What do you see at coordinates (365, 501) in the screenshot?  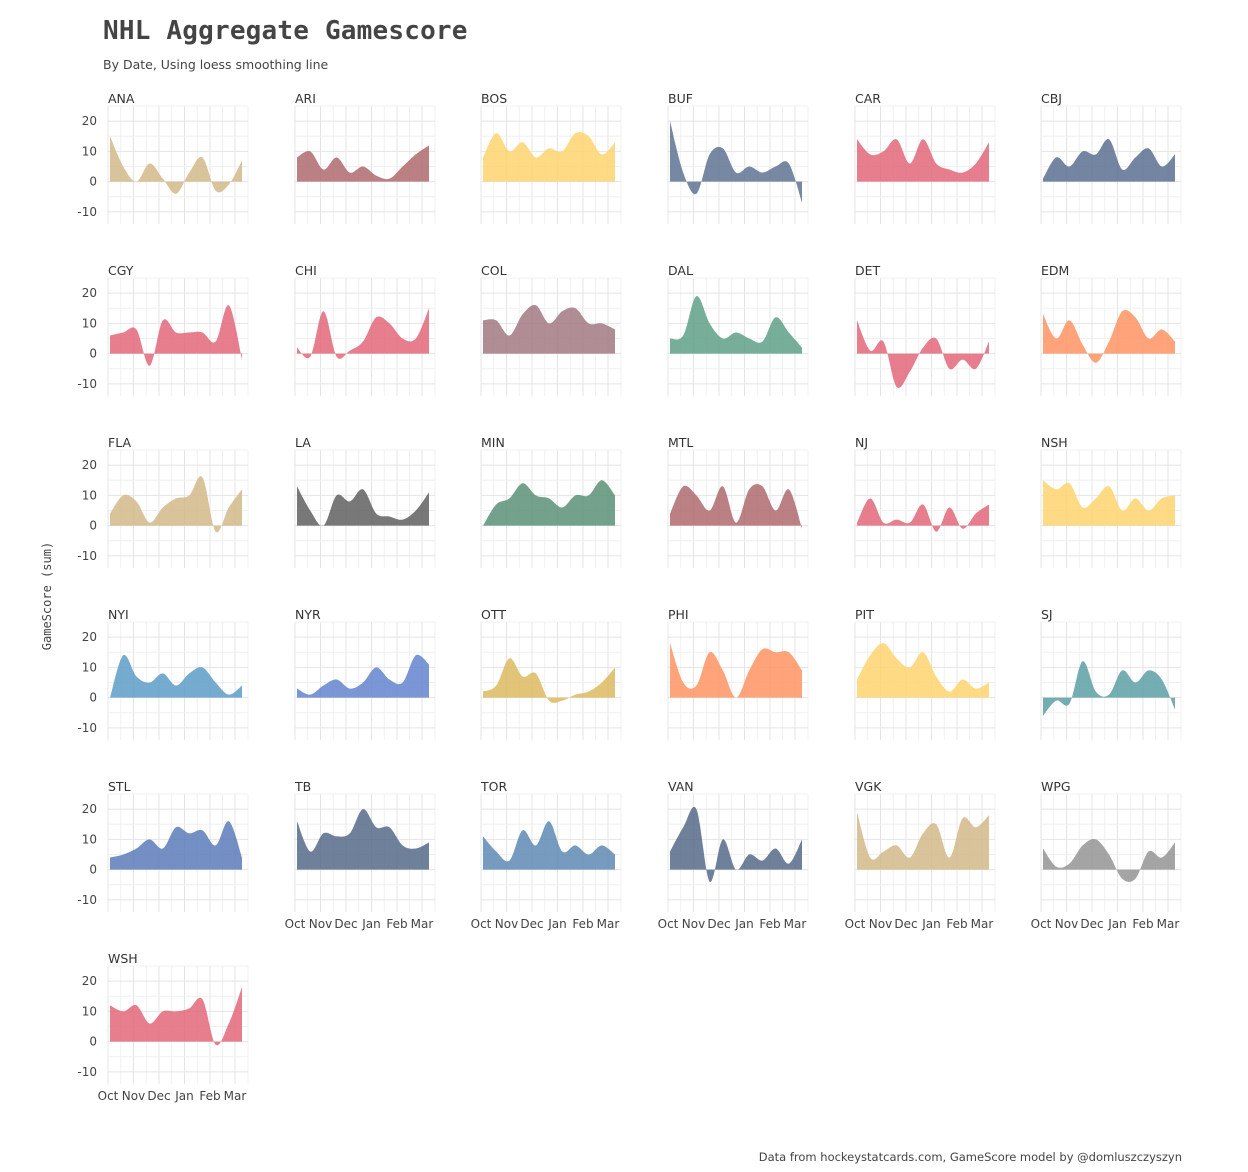 I see `facet-la: LA` at bounding box center [365, 501].